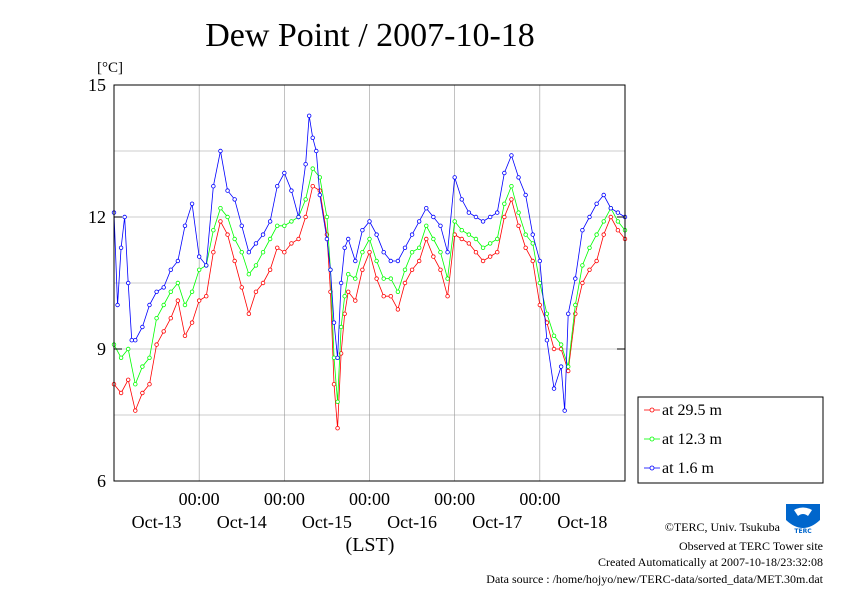 The image size is (842, 595). I want to click on x-tick-date-label: Oct-15, so click(327, 522).